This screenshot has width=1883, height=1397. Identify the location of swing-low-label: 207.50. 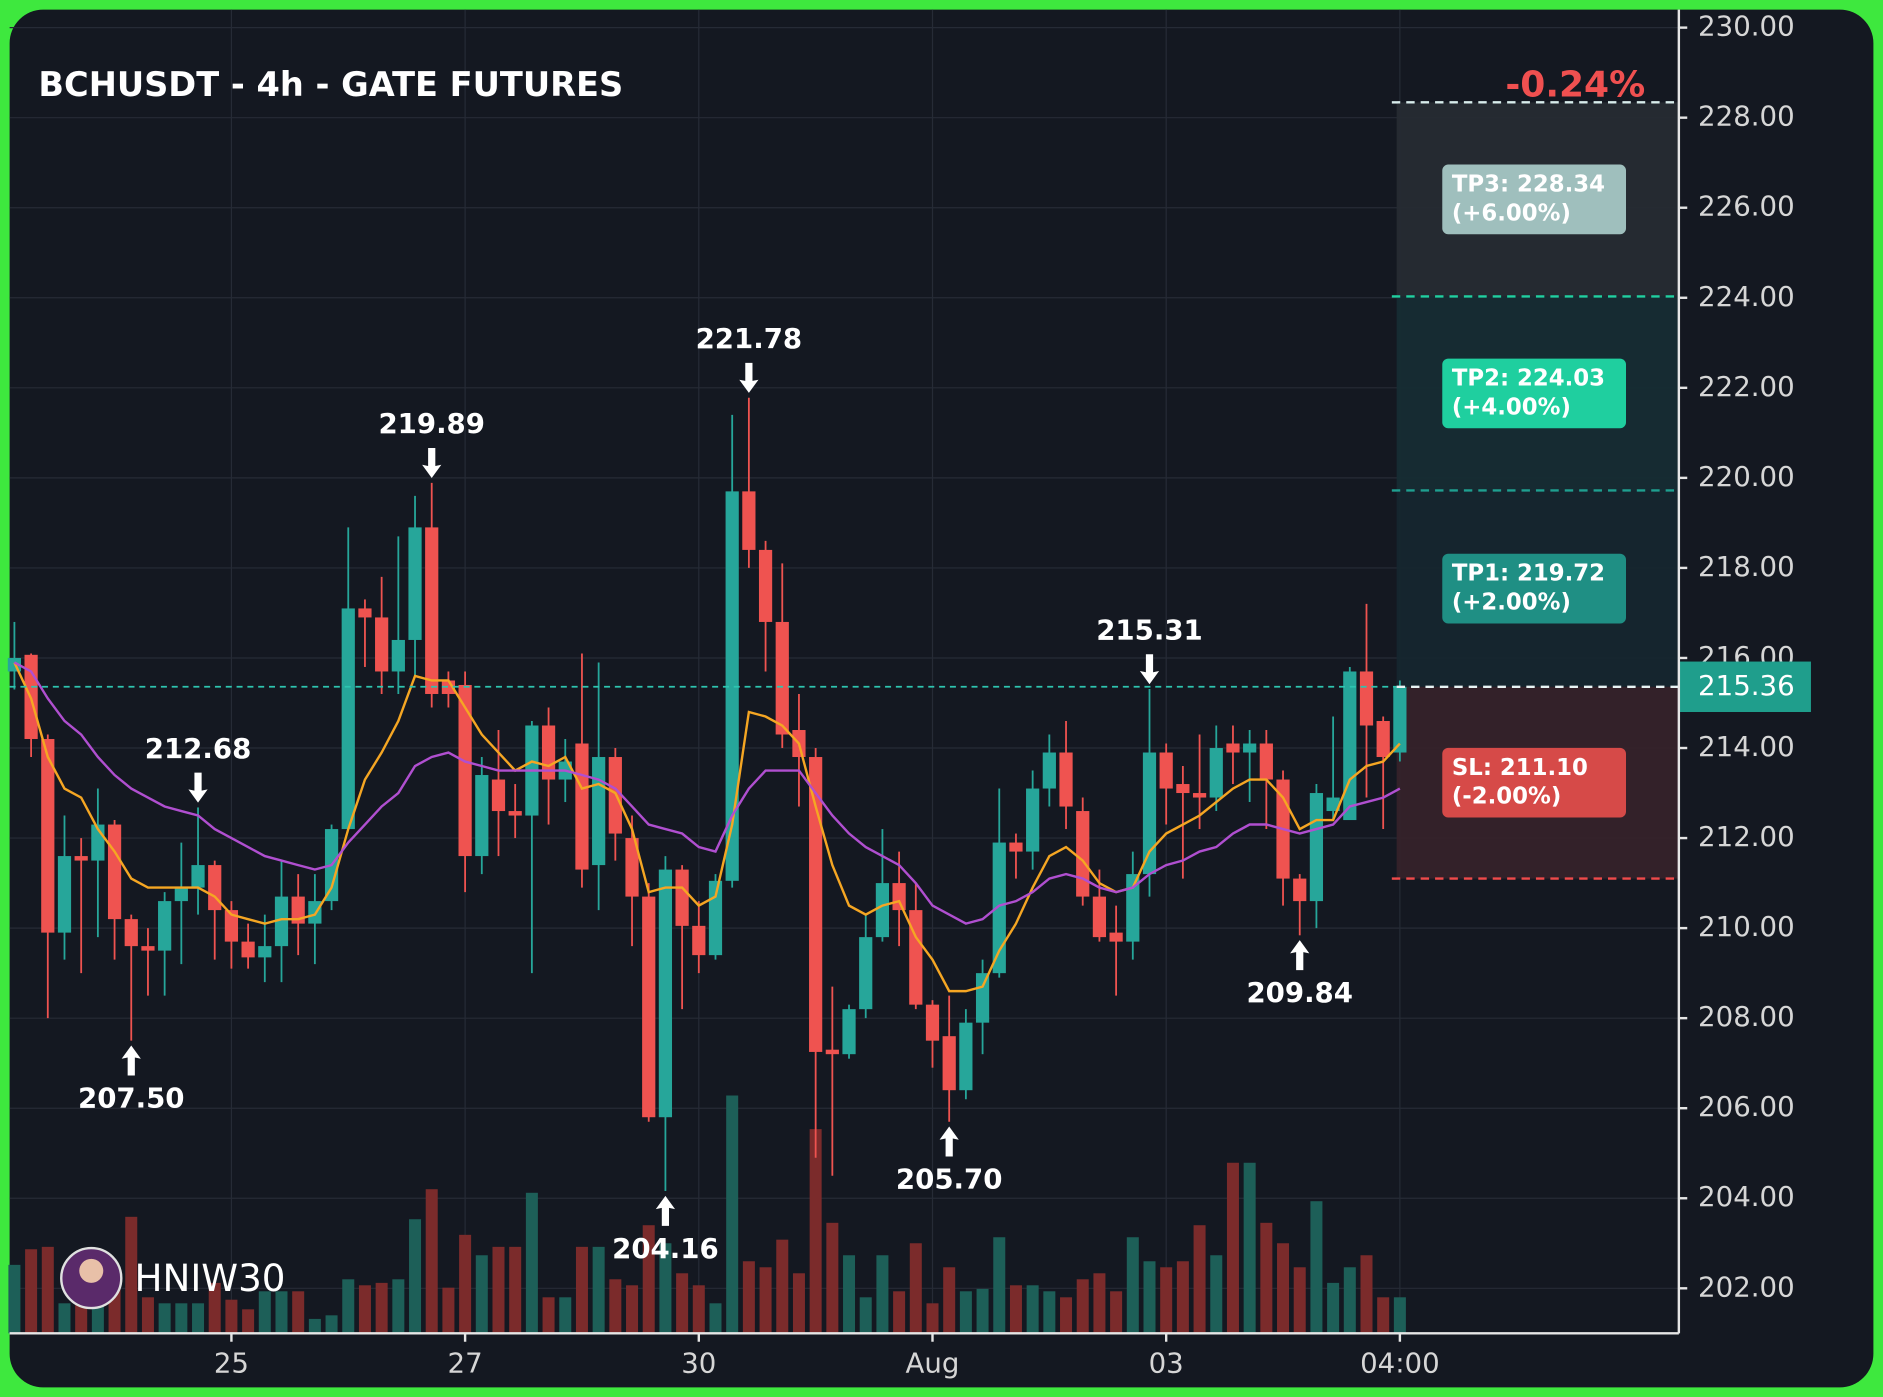
(131, 1098).